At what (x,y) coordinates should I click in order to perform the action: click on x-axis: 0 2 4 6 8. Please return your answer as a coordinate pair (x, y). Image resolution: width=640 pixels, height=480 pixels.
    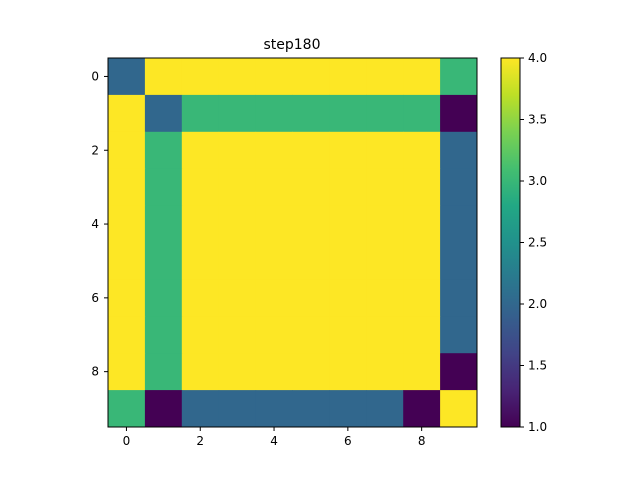
    Looking at the image, I should click on (274, 437).